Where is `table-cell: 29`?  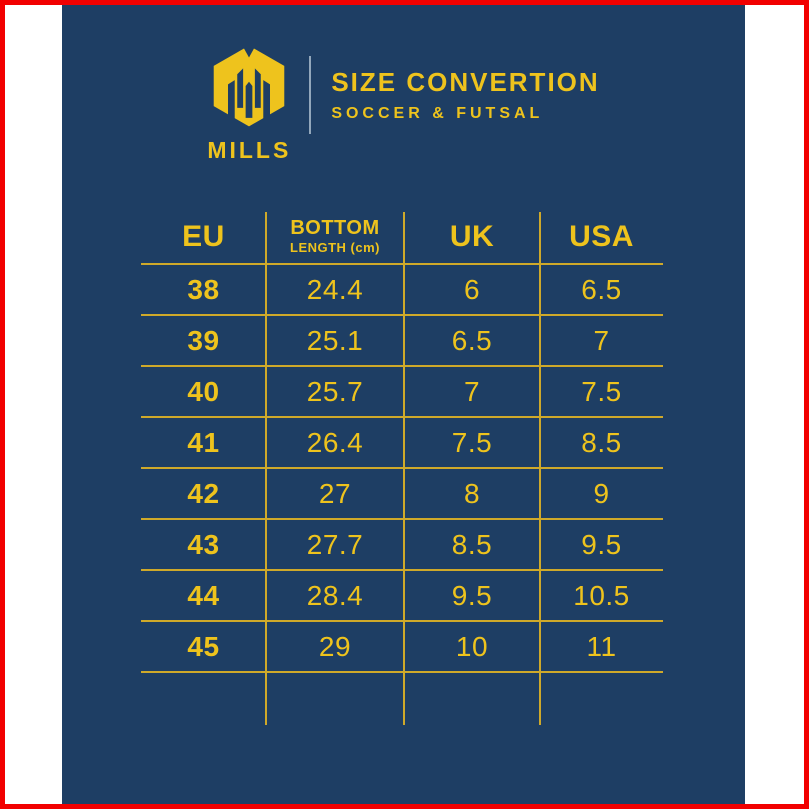
table-cell: 29 is located at coordinates (335, 646).